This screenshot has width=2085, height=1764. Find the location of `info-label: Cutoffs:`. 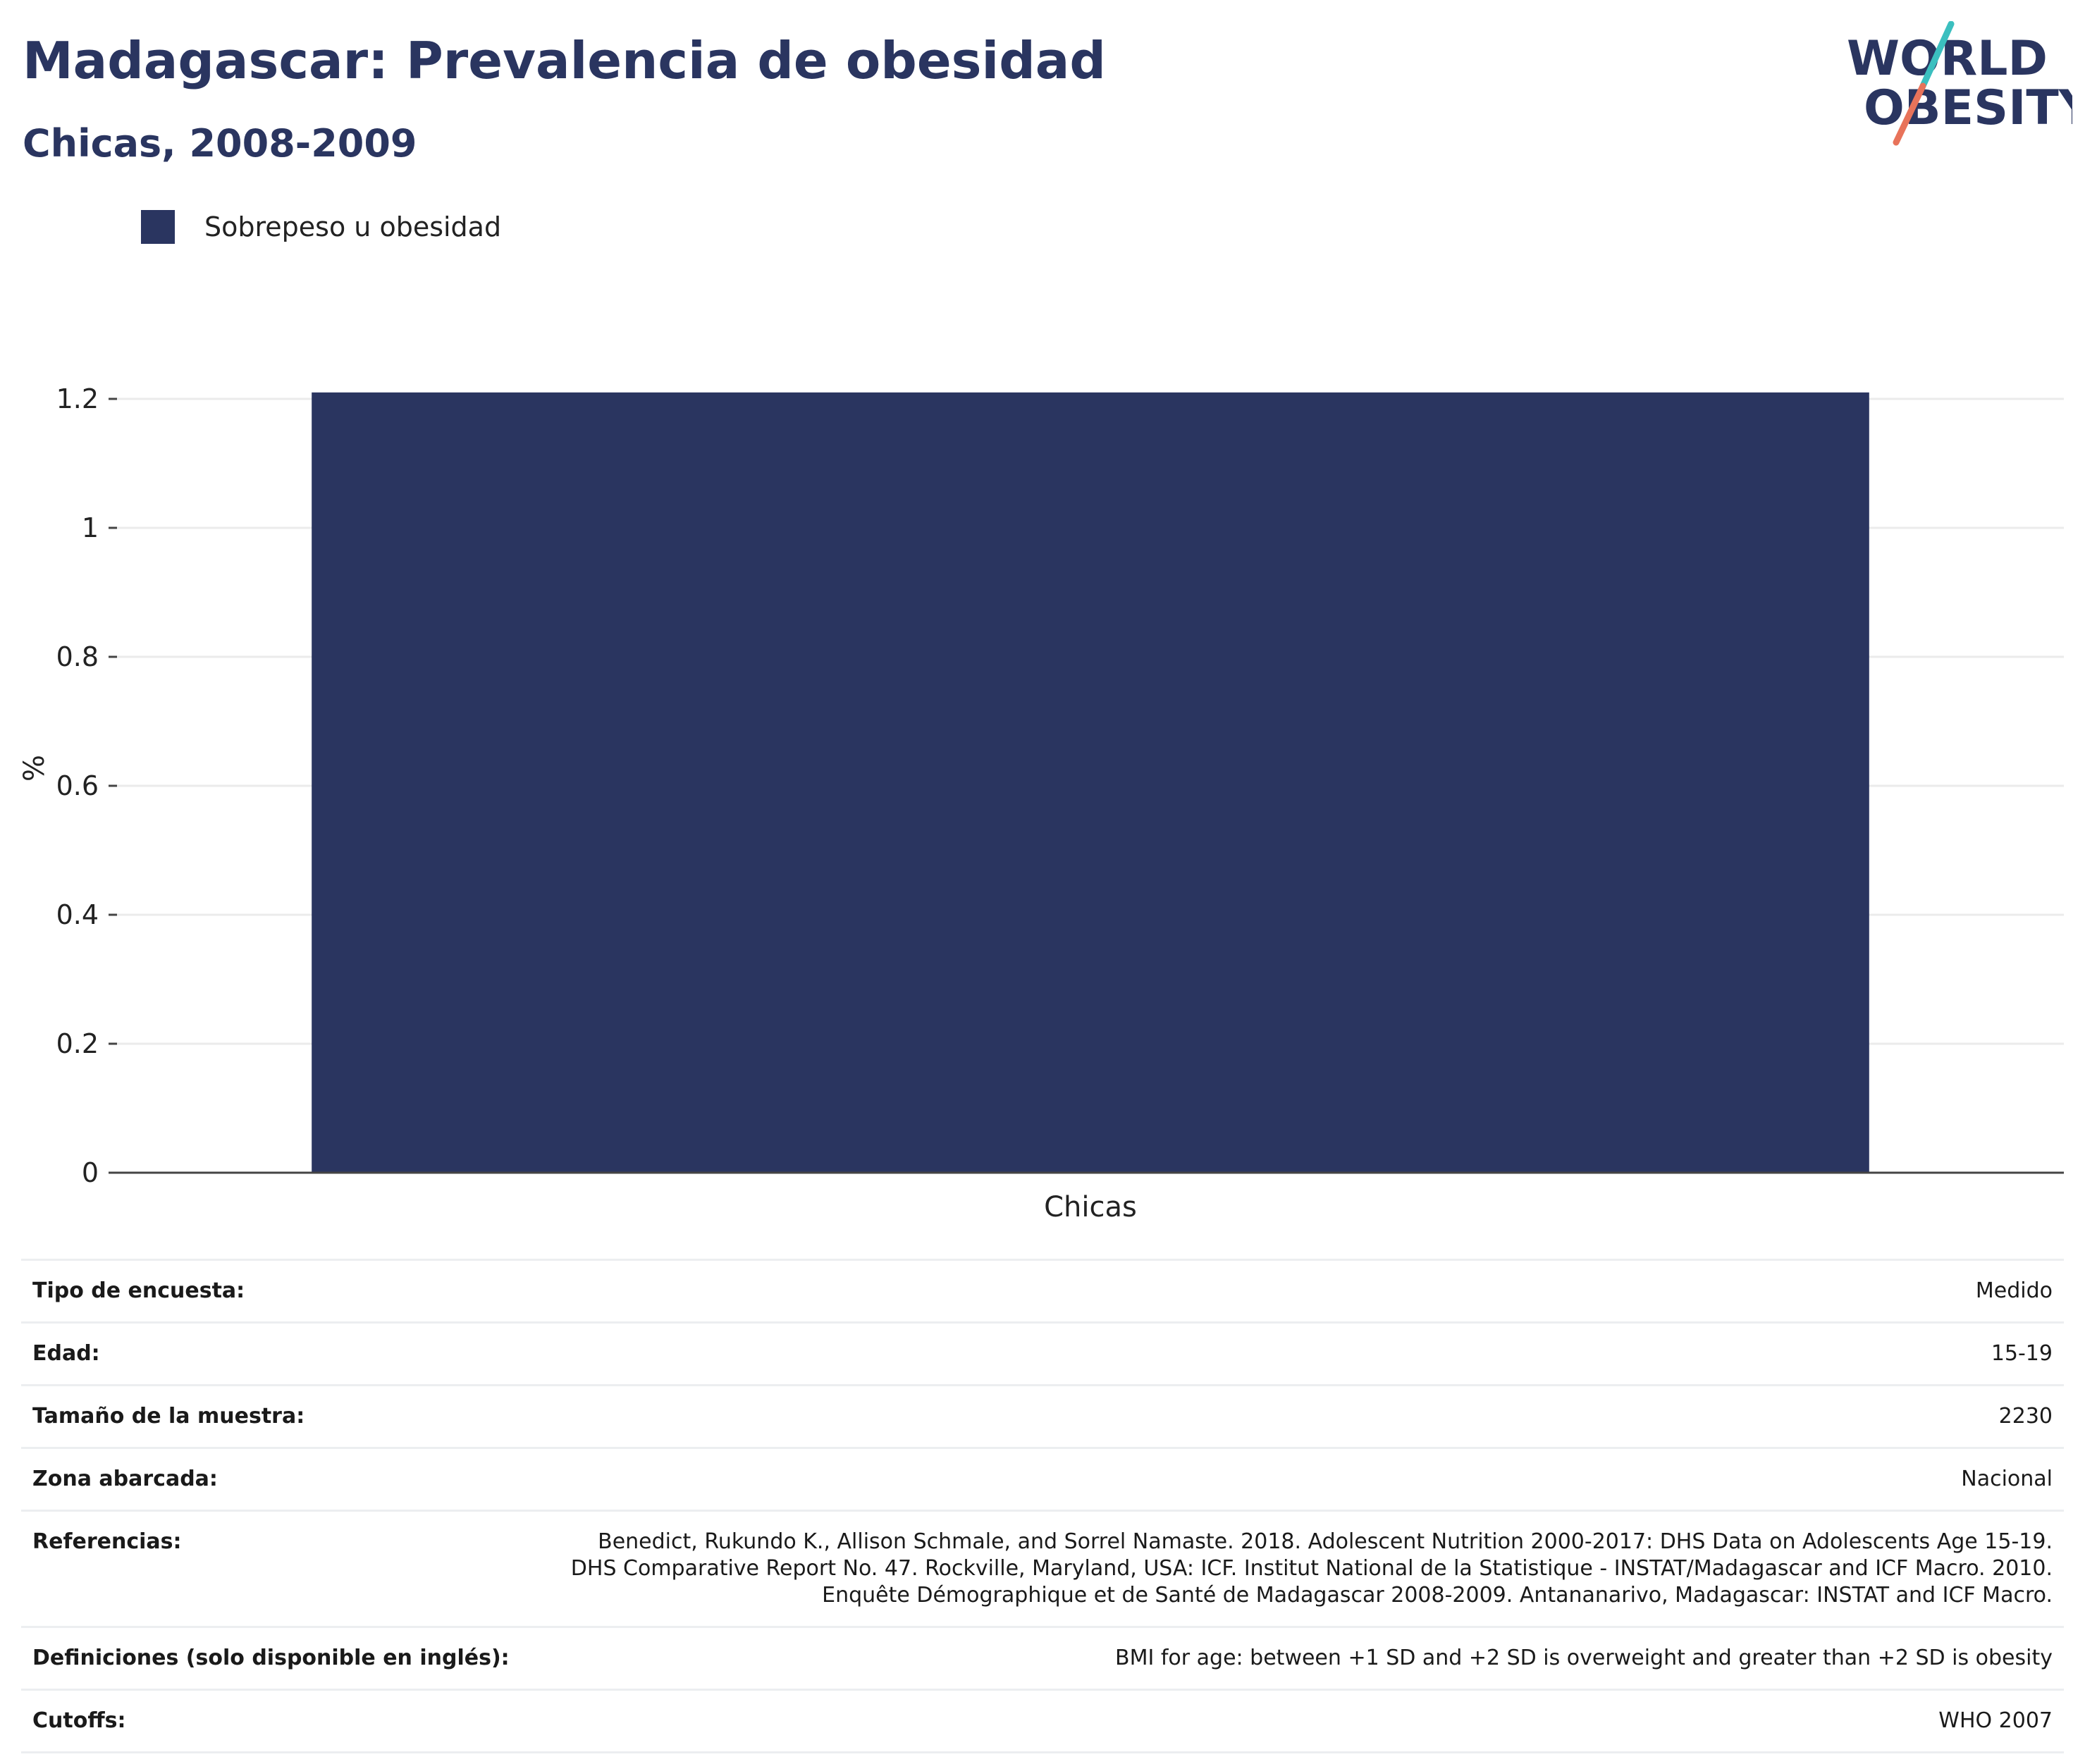

info-label: Cutoffs: is located at coordinates (79, 1720).